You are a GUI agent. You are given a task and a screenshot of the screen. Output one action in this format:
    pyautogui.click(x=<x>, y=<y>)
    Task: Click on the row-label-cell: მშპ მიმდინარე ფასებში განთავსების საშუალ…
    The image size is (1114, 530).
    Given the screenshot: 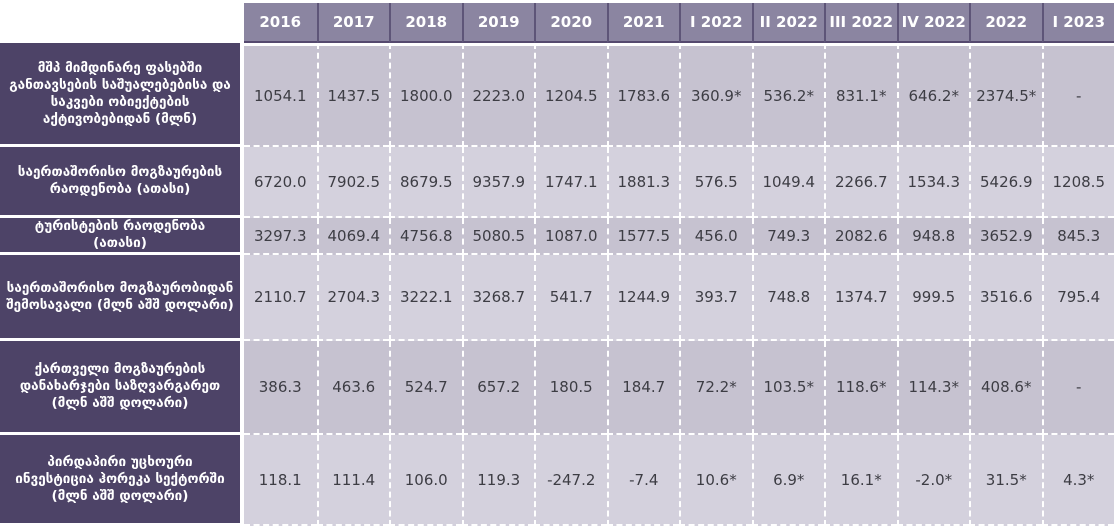 What is the action you would take?
    pyautogui.click(x=122, y=95)
    